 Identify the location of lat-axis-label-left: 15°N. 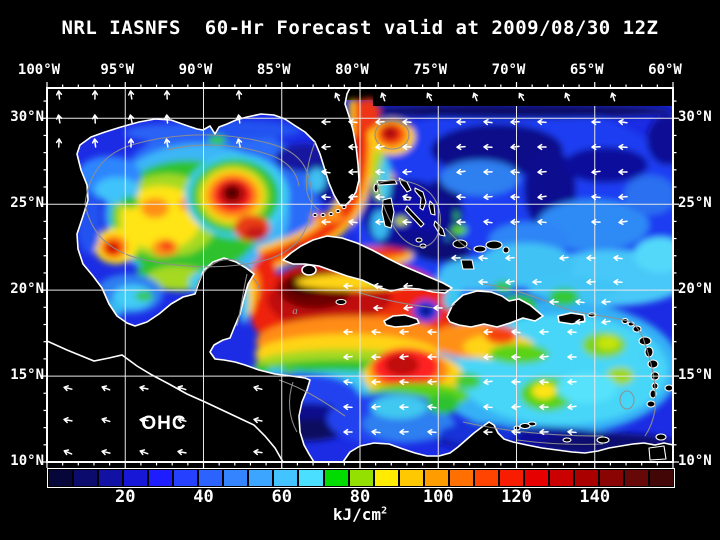
(27, 375).